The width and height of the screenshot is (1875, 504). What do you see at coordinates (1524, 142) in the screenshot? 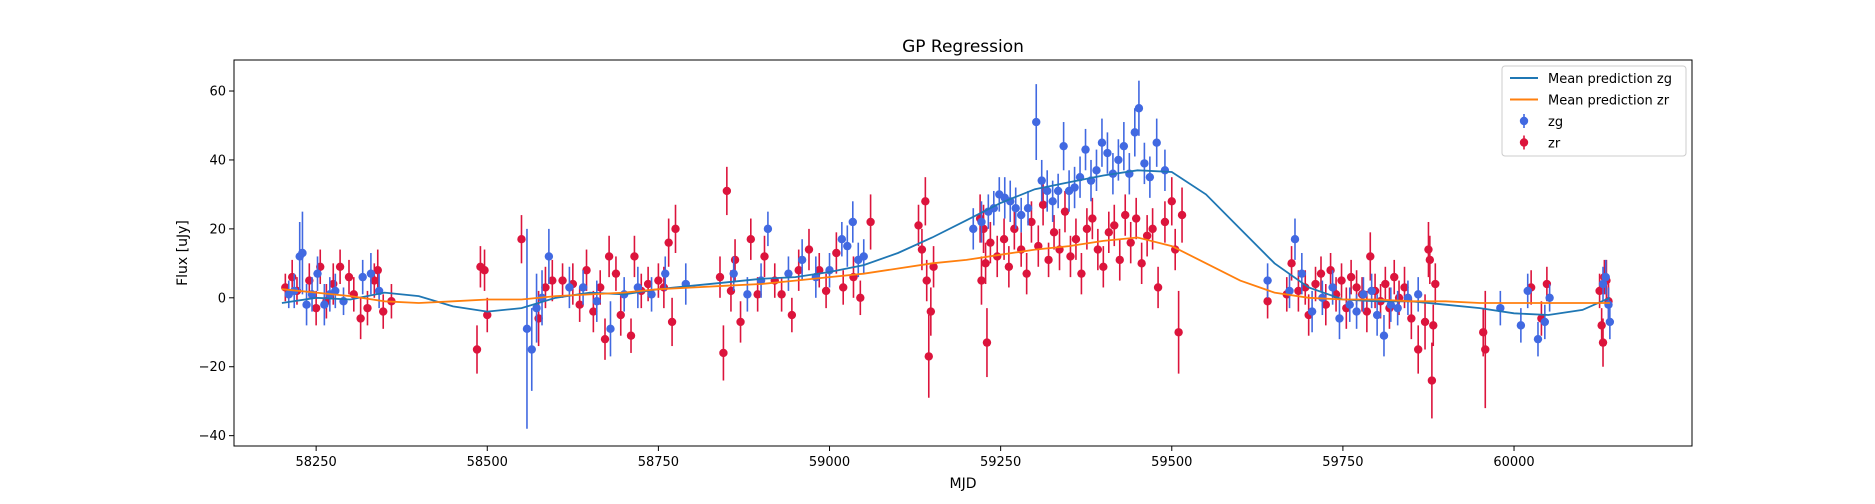
I see `legend-swatch-marker` at bounding box center [1524, 142].